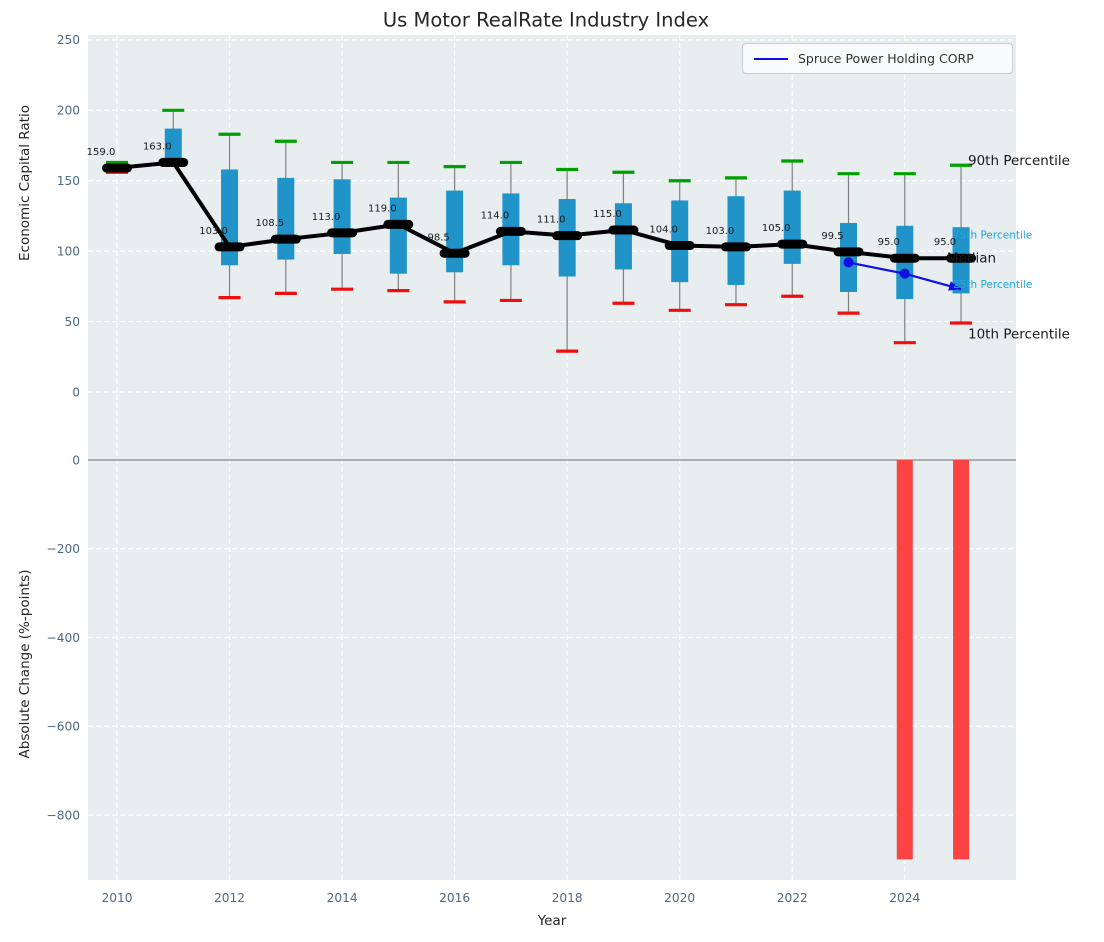 This screenshot has width=1104, height=942. What do you see at coordinates (25, 183) in the screenshot?
I see `top-y-axis-label: Economic Capital Ratio` at bounding box center [25, 183].